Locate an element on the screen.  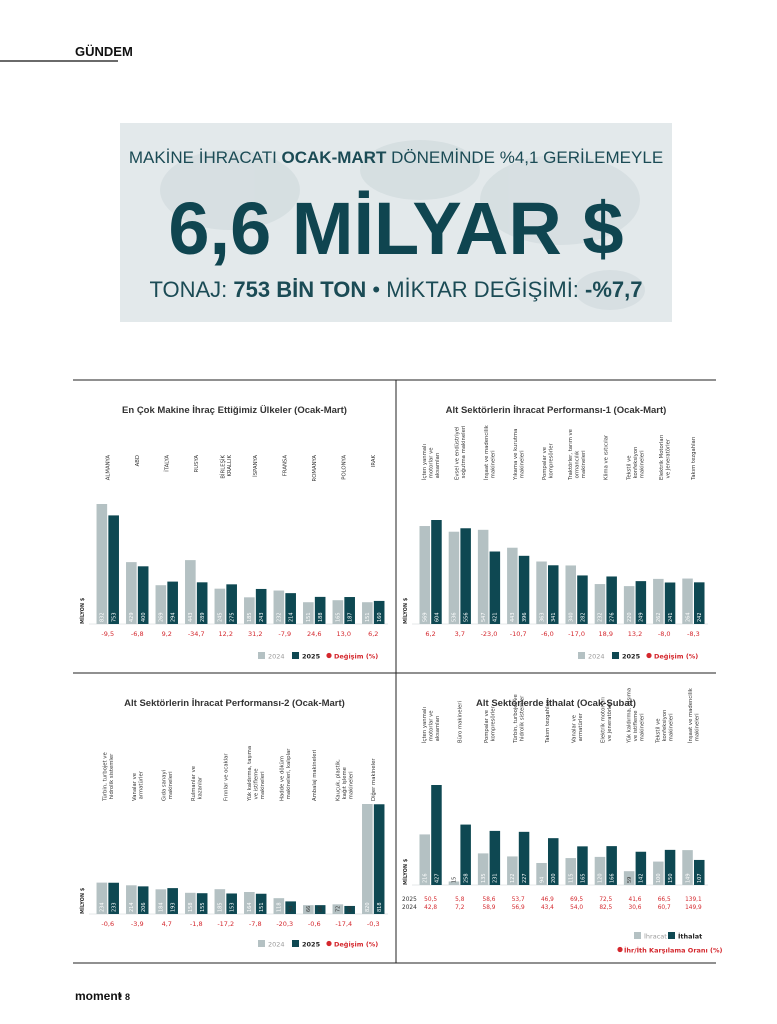
value-label: 396 is located at coordinates (525, 617).